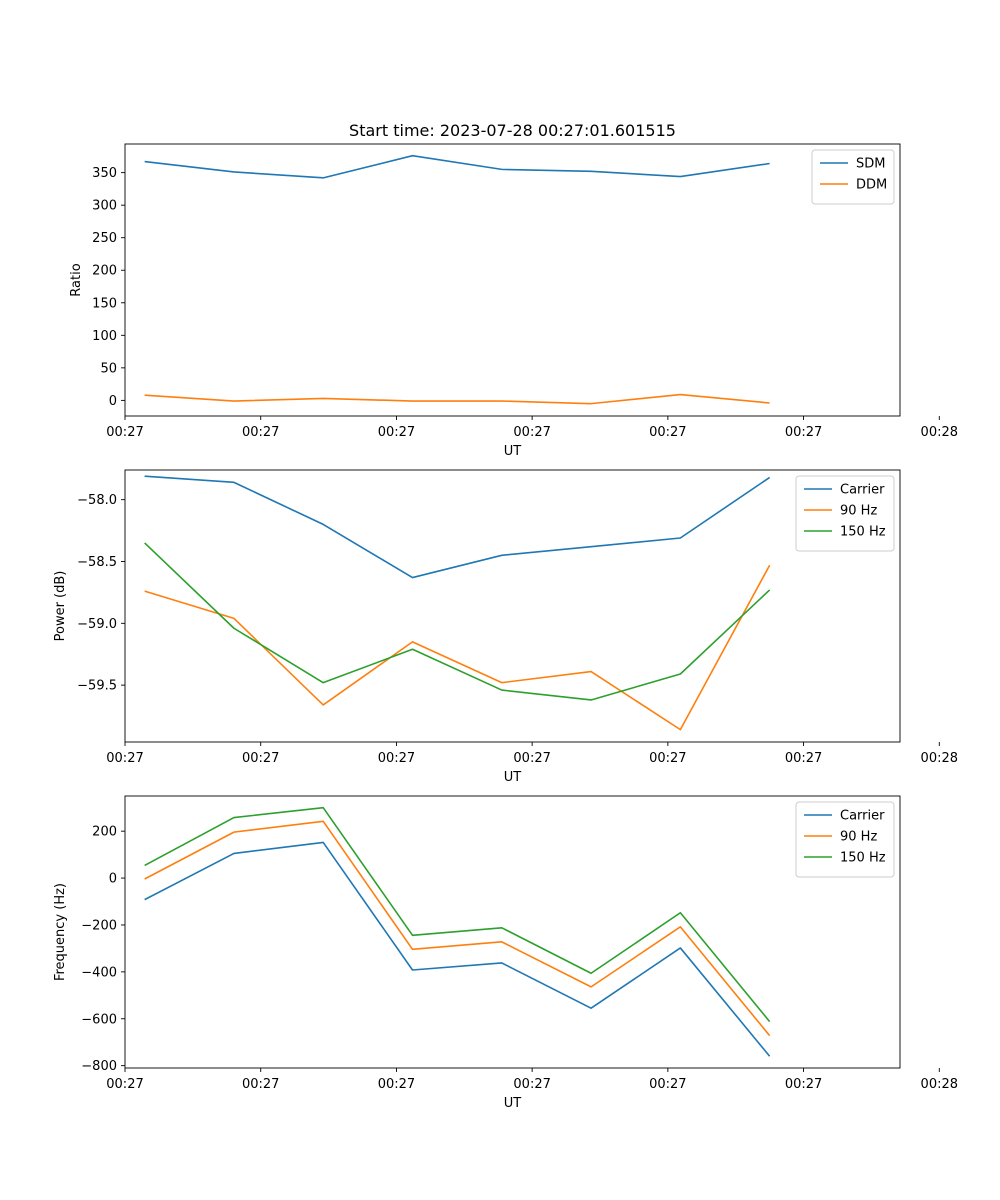  What do you see at coordinates (104, 173) in the screenshot?
I see `y-tick-label: 350` at bounding box center [104, 173].